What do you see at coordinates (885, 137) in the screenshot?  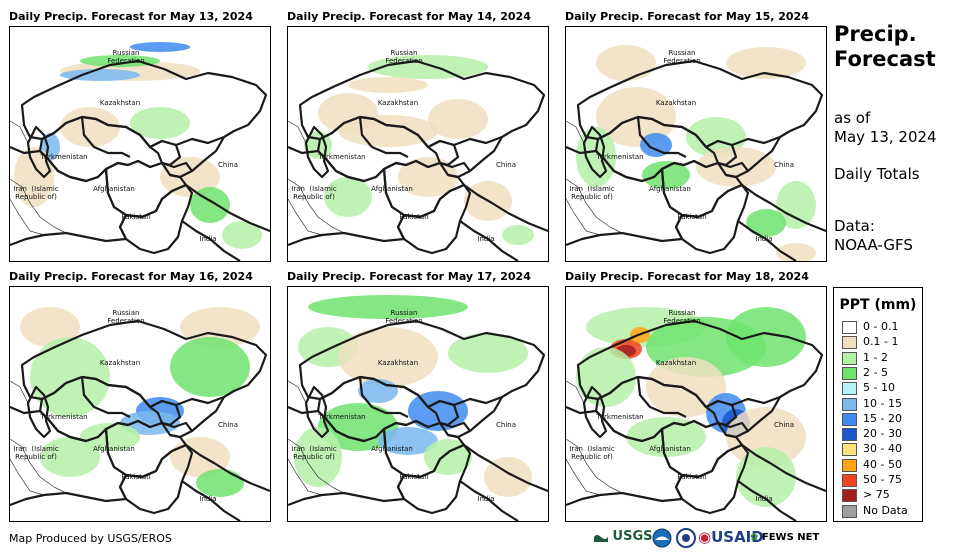 I see `as-of-date: May 13, 2024` at bounding box center [885, 137].